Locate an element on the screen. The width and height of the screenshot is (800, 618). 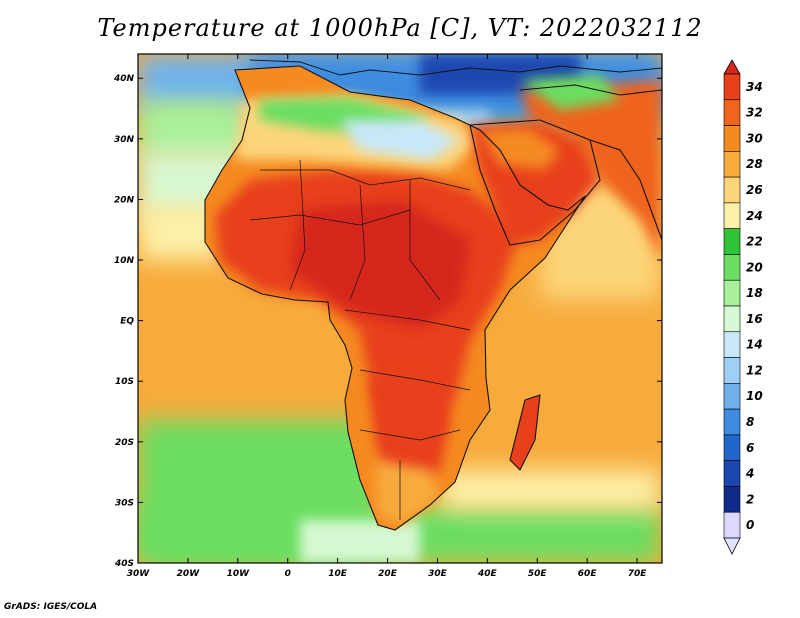
colorbar-label: 26 is located at coordinates (754, 190).